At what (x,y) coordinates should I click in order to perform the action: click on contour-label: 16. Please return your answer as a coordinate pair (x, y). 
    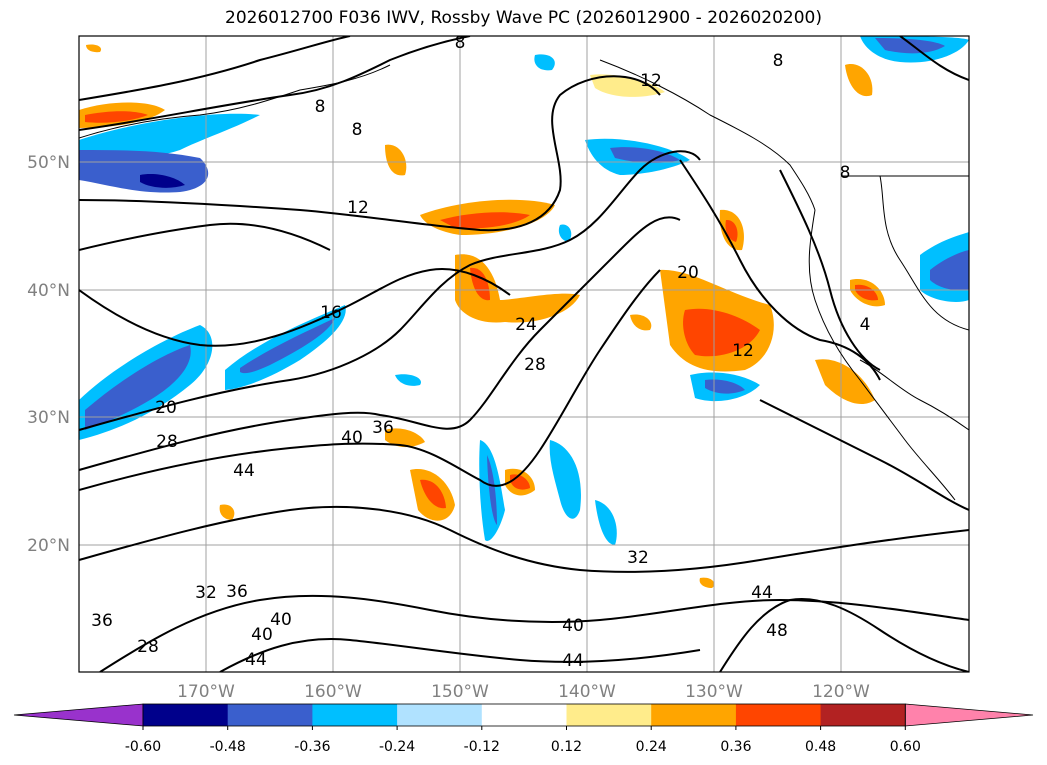
    Looking at the image, I should click on (331, 313).